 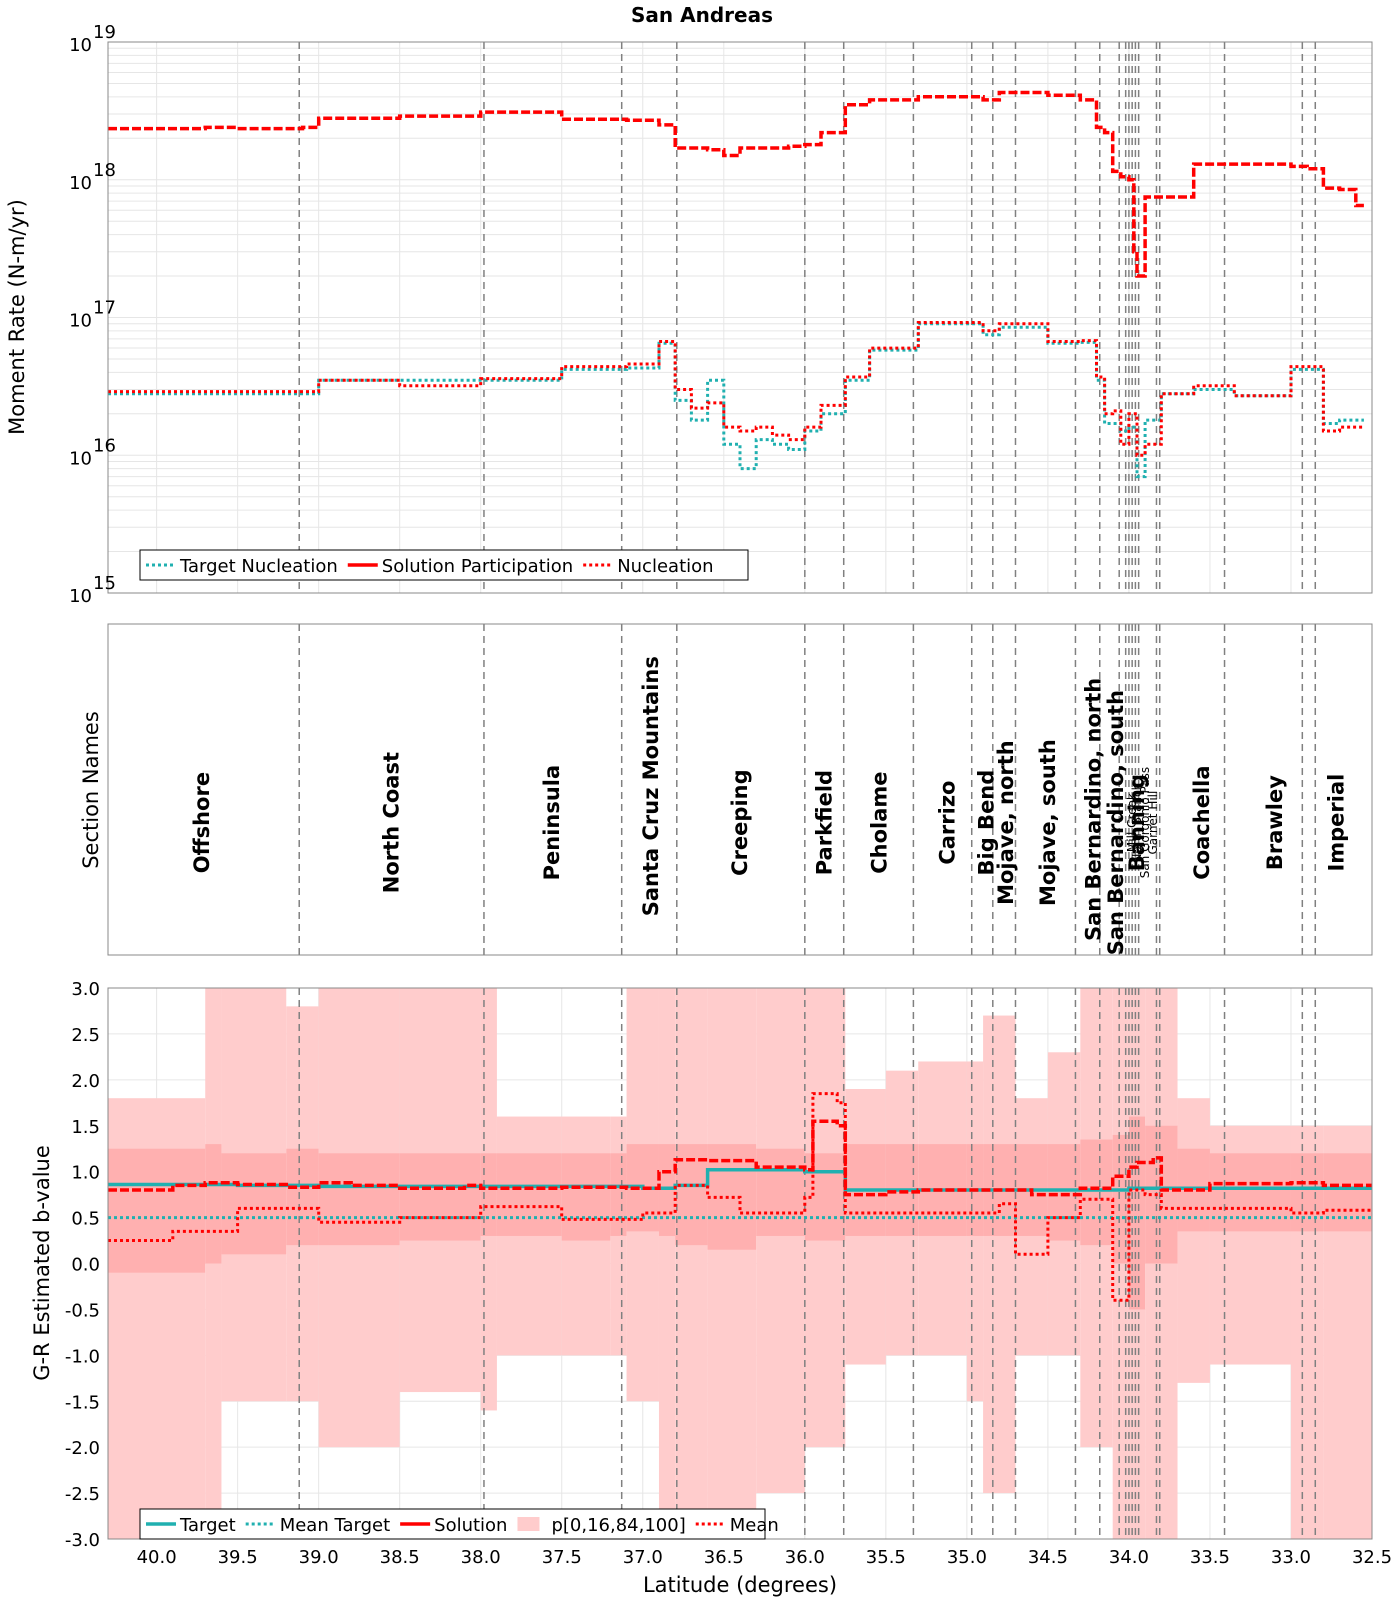 I want to click on section-label: Cholame, so click(x=879, y=822).